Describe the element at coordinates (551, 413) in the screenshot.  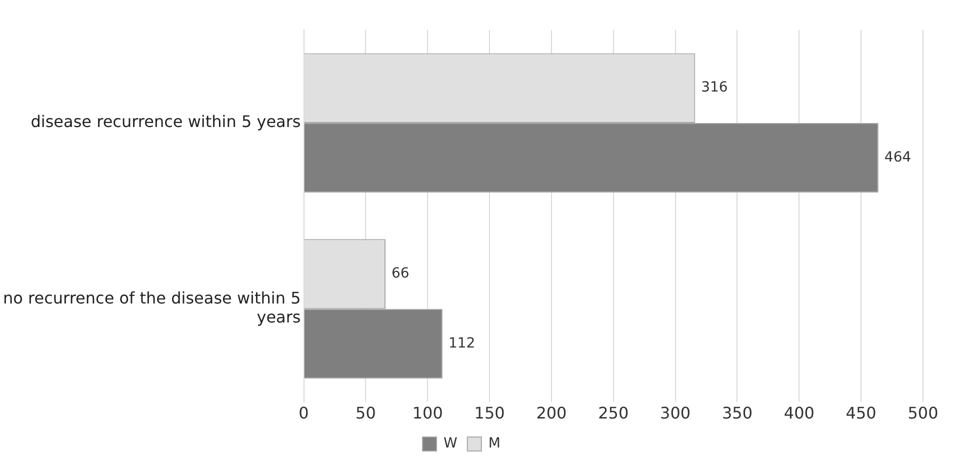
I see `x-tick-label: 200` at that location.